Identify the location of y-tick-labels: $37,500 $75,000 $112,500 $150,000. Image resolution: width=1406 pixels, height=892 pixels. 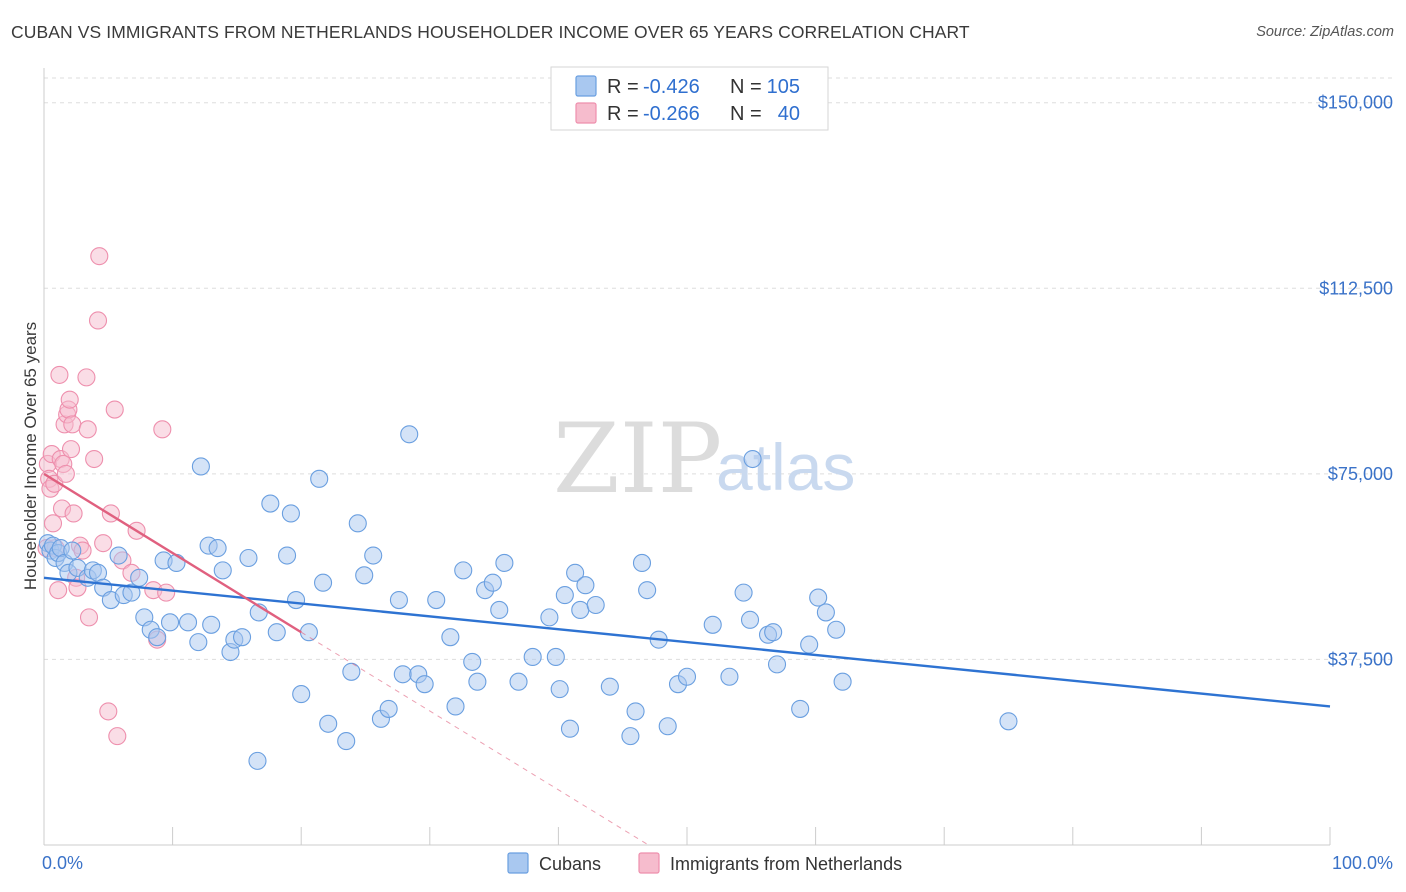
(1355, 381).